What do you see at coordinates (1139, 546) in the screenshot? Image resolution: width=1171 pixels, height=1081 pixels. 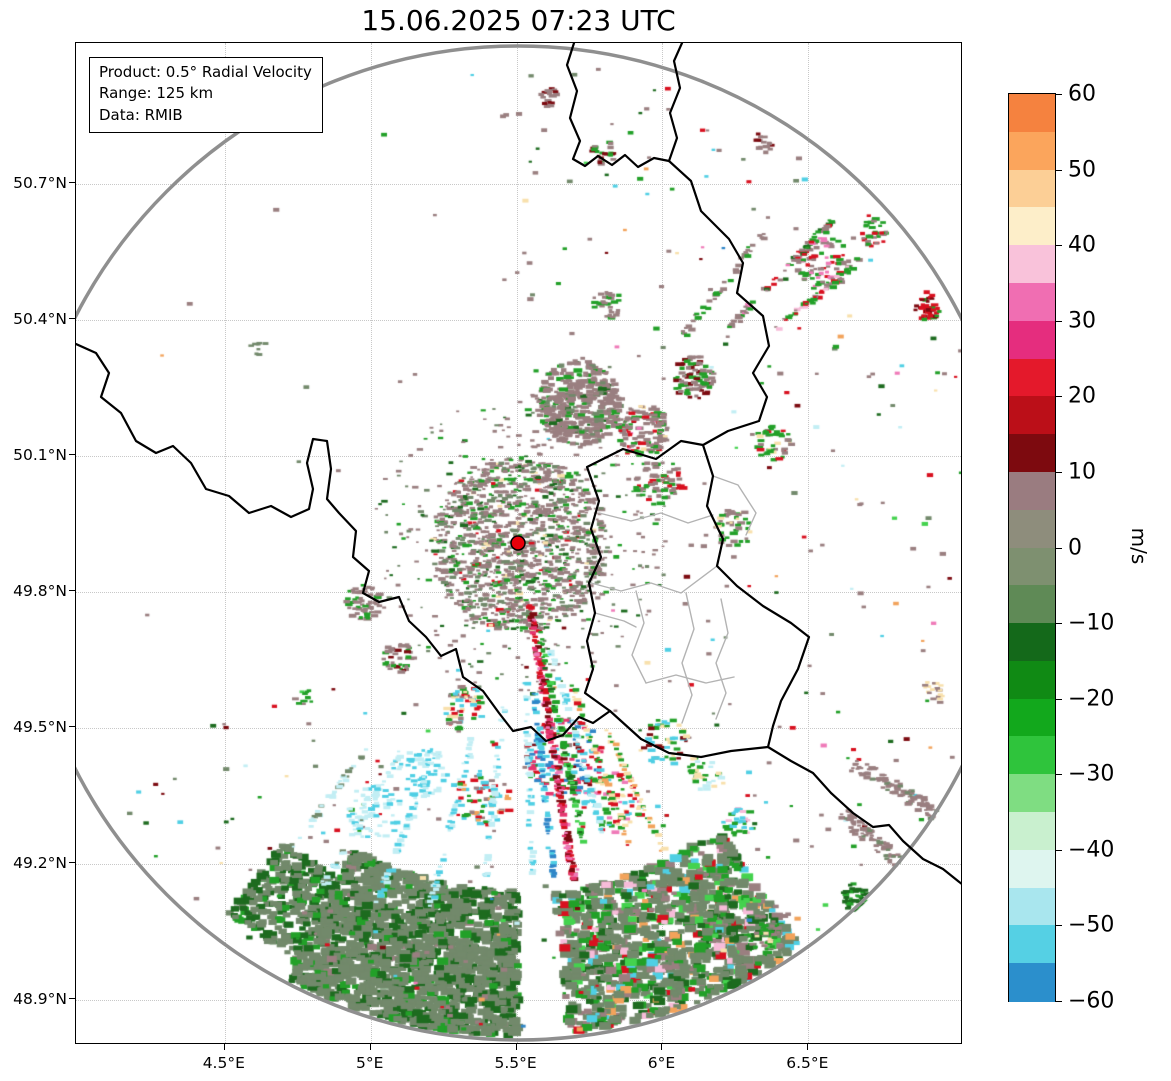 I see `colorbar-unit-label: m/s` at bounding box center [1139, 546].